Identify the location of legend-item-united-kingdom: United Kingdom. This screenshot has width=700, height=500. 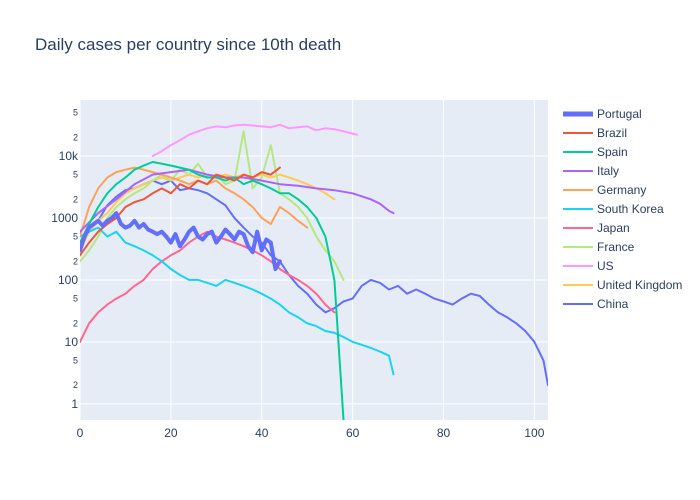
(622, 285).